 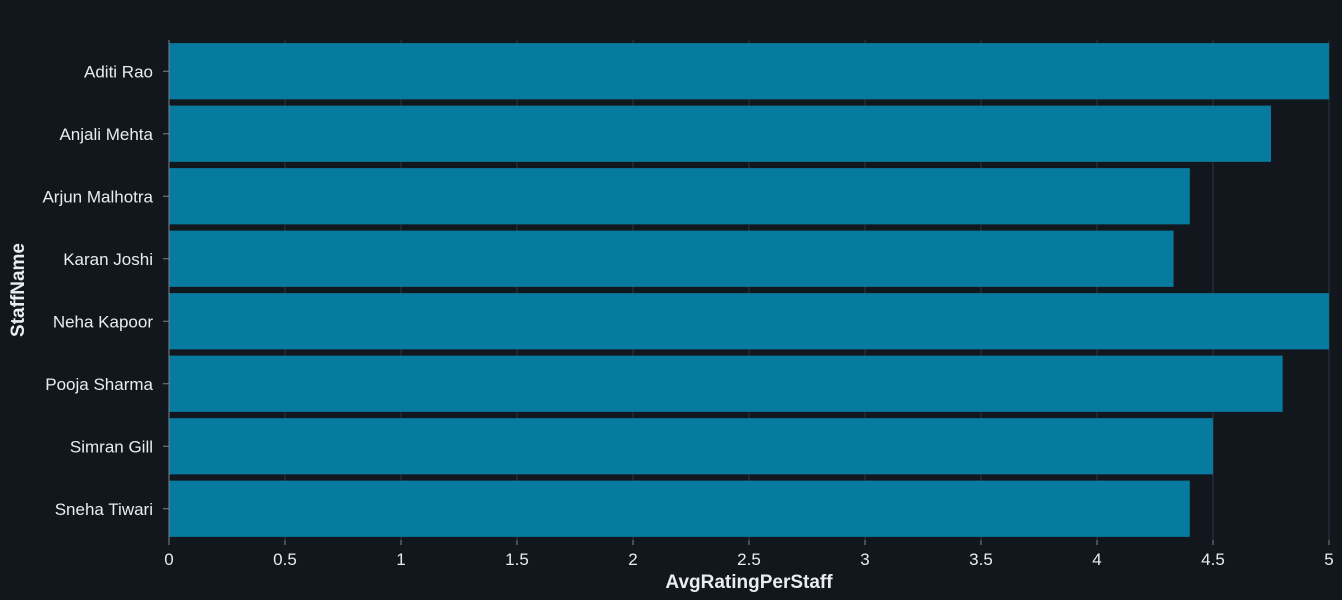 What do you see at coordinates (111, 446) in the screenshot?
I see `y-tick-label: Simran Gill` at bounding box center [111, 446].